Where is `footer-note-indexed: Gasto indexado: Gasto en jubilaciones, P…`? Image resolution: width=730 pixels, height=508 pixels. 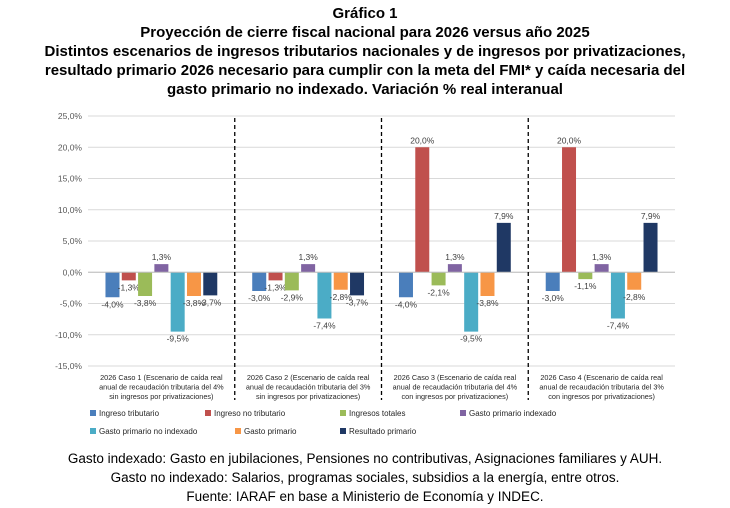 footer-note-indexed: Gasto indexado: Gasto en jubilaciones, P… is located at coordinates (365, 458).